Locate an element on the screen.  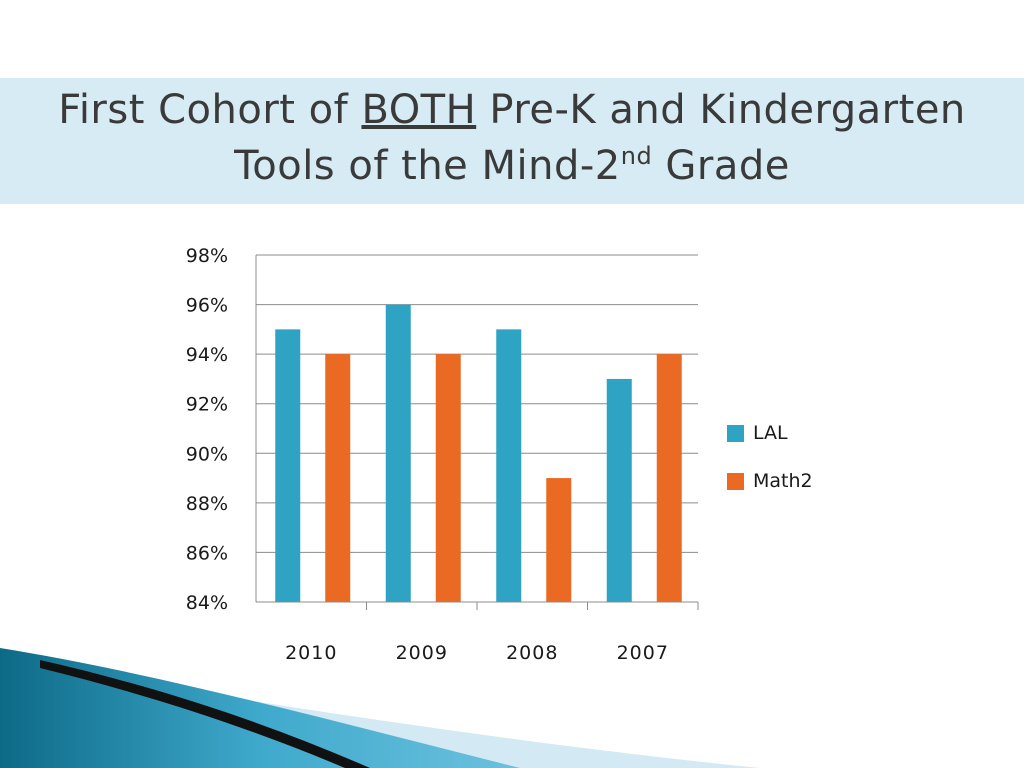
title-underlined-word: BOTH is located at coordinates (419, 110).